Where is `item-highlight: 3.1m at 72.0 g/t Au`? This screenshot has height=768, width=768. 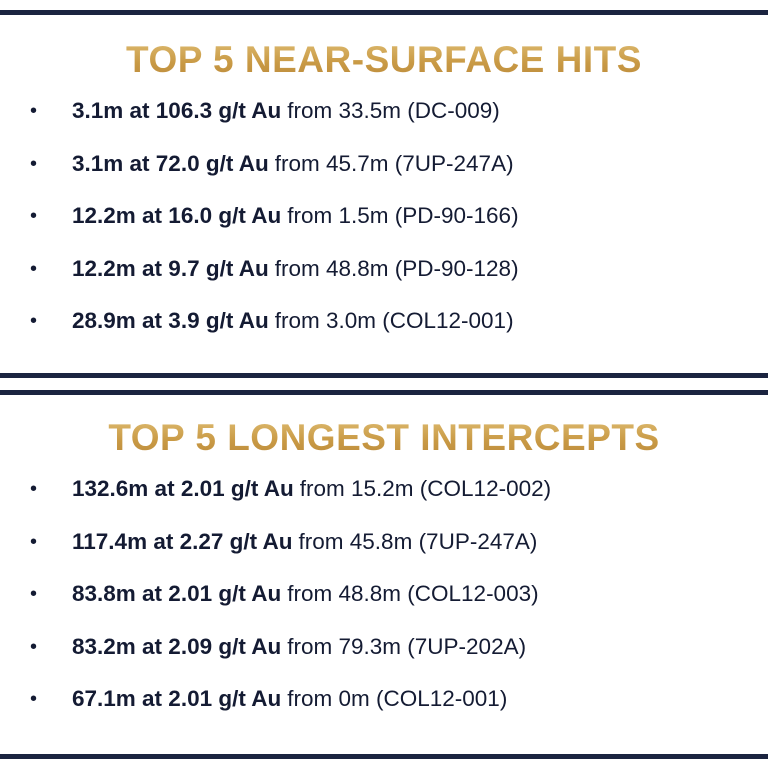 item-highlight: 3.1m at 72.0 g/t Au is located at coordinates (170, 163).